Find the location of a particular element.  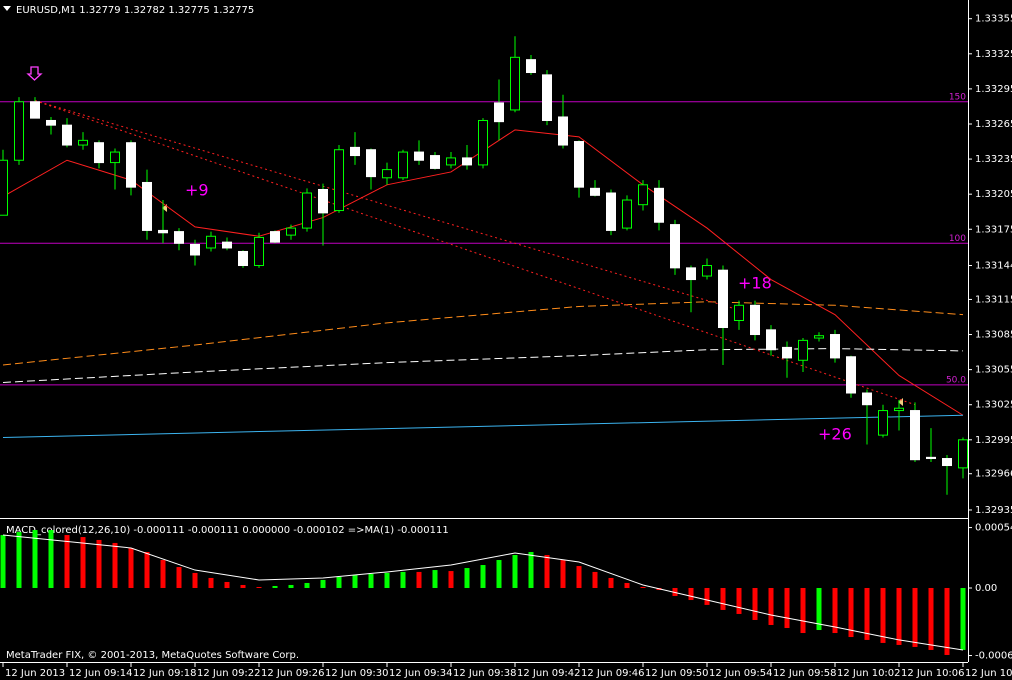

x-tick-label: 12 Jun 09:38 is located at coordinates (485, 673).